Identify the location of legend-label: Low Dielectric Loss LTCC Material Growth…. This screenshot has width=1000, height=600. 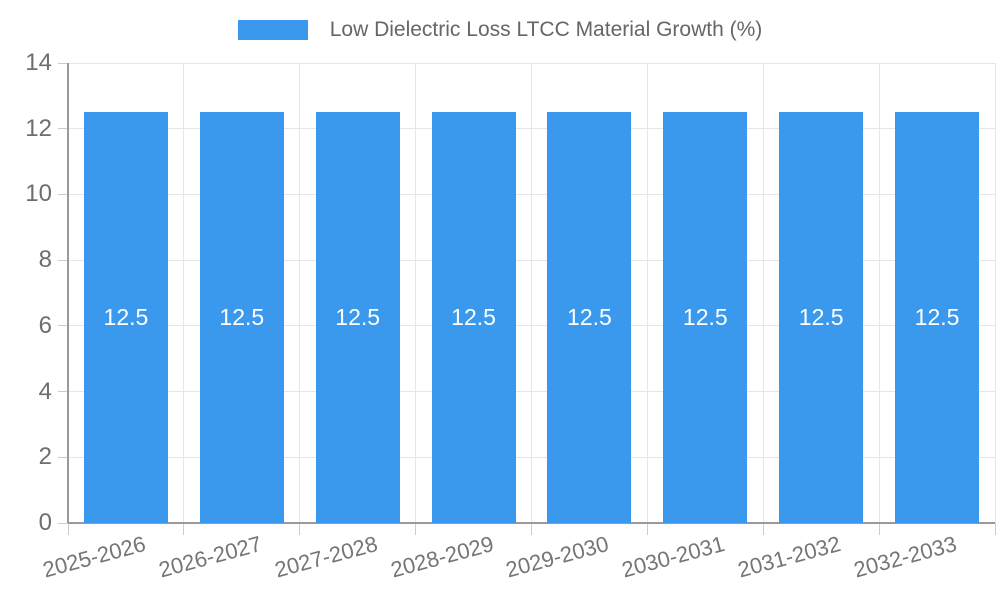
(546, 29).